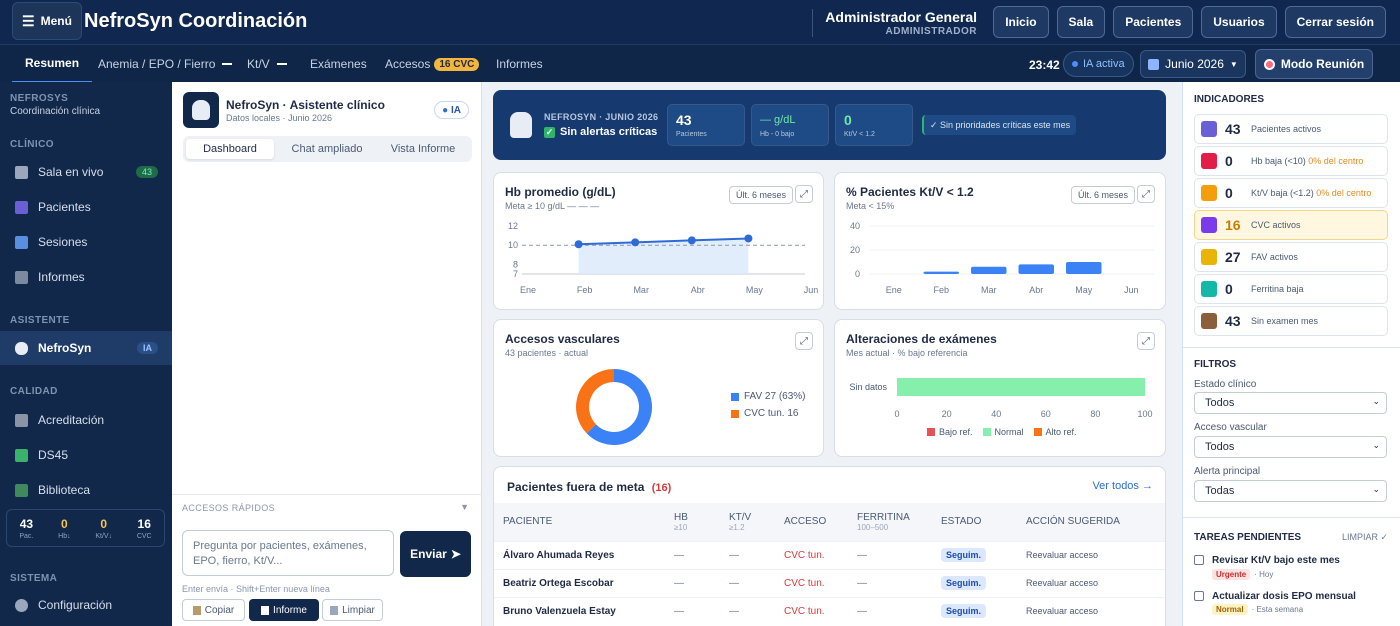 The height and width of the screenshot is (626, 1400). I want to click on stat-value: 16, so click(144, 523).